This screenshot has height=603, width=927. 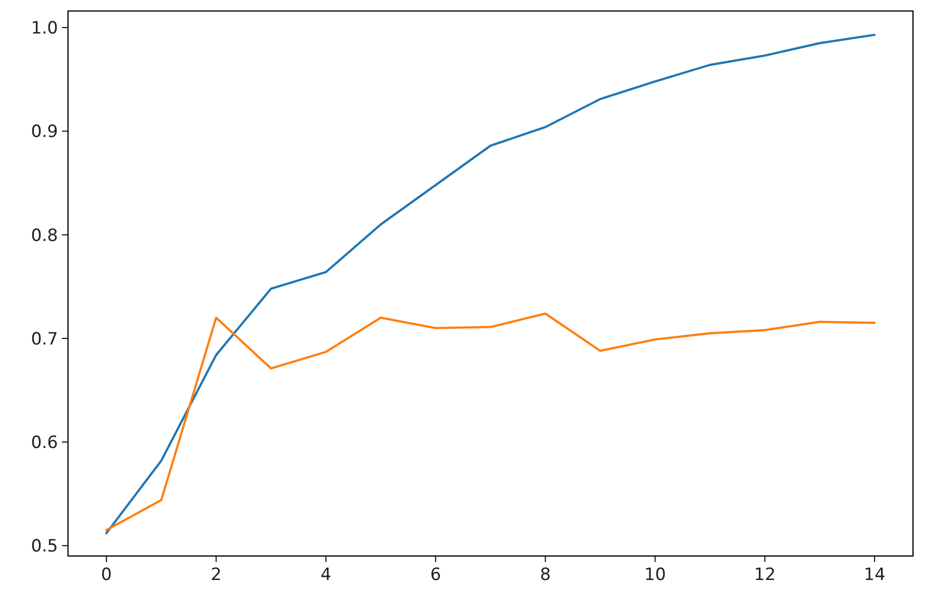 I want to click on y-tick-label: 0.7, so click(x=44, y=339).